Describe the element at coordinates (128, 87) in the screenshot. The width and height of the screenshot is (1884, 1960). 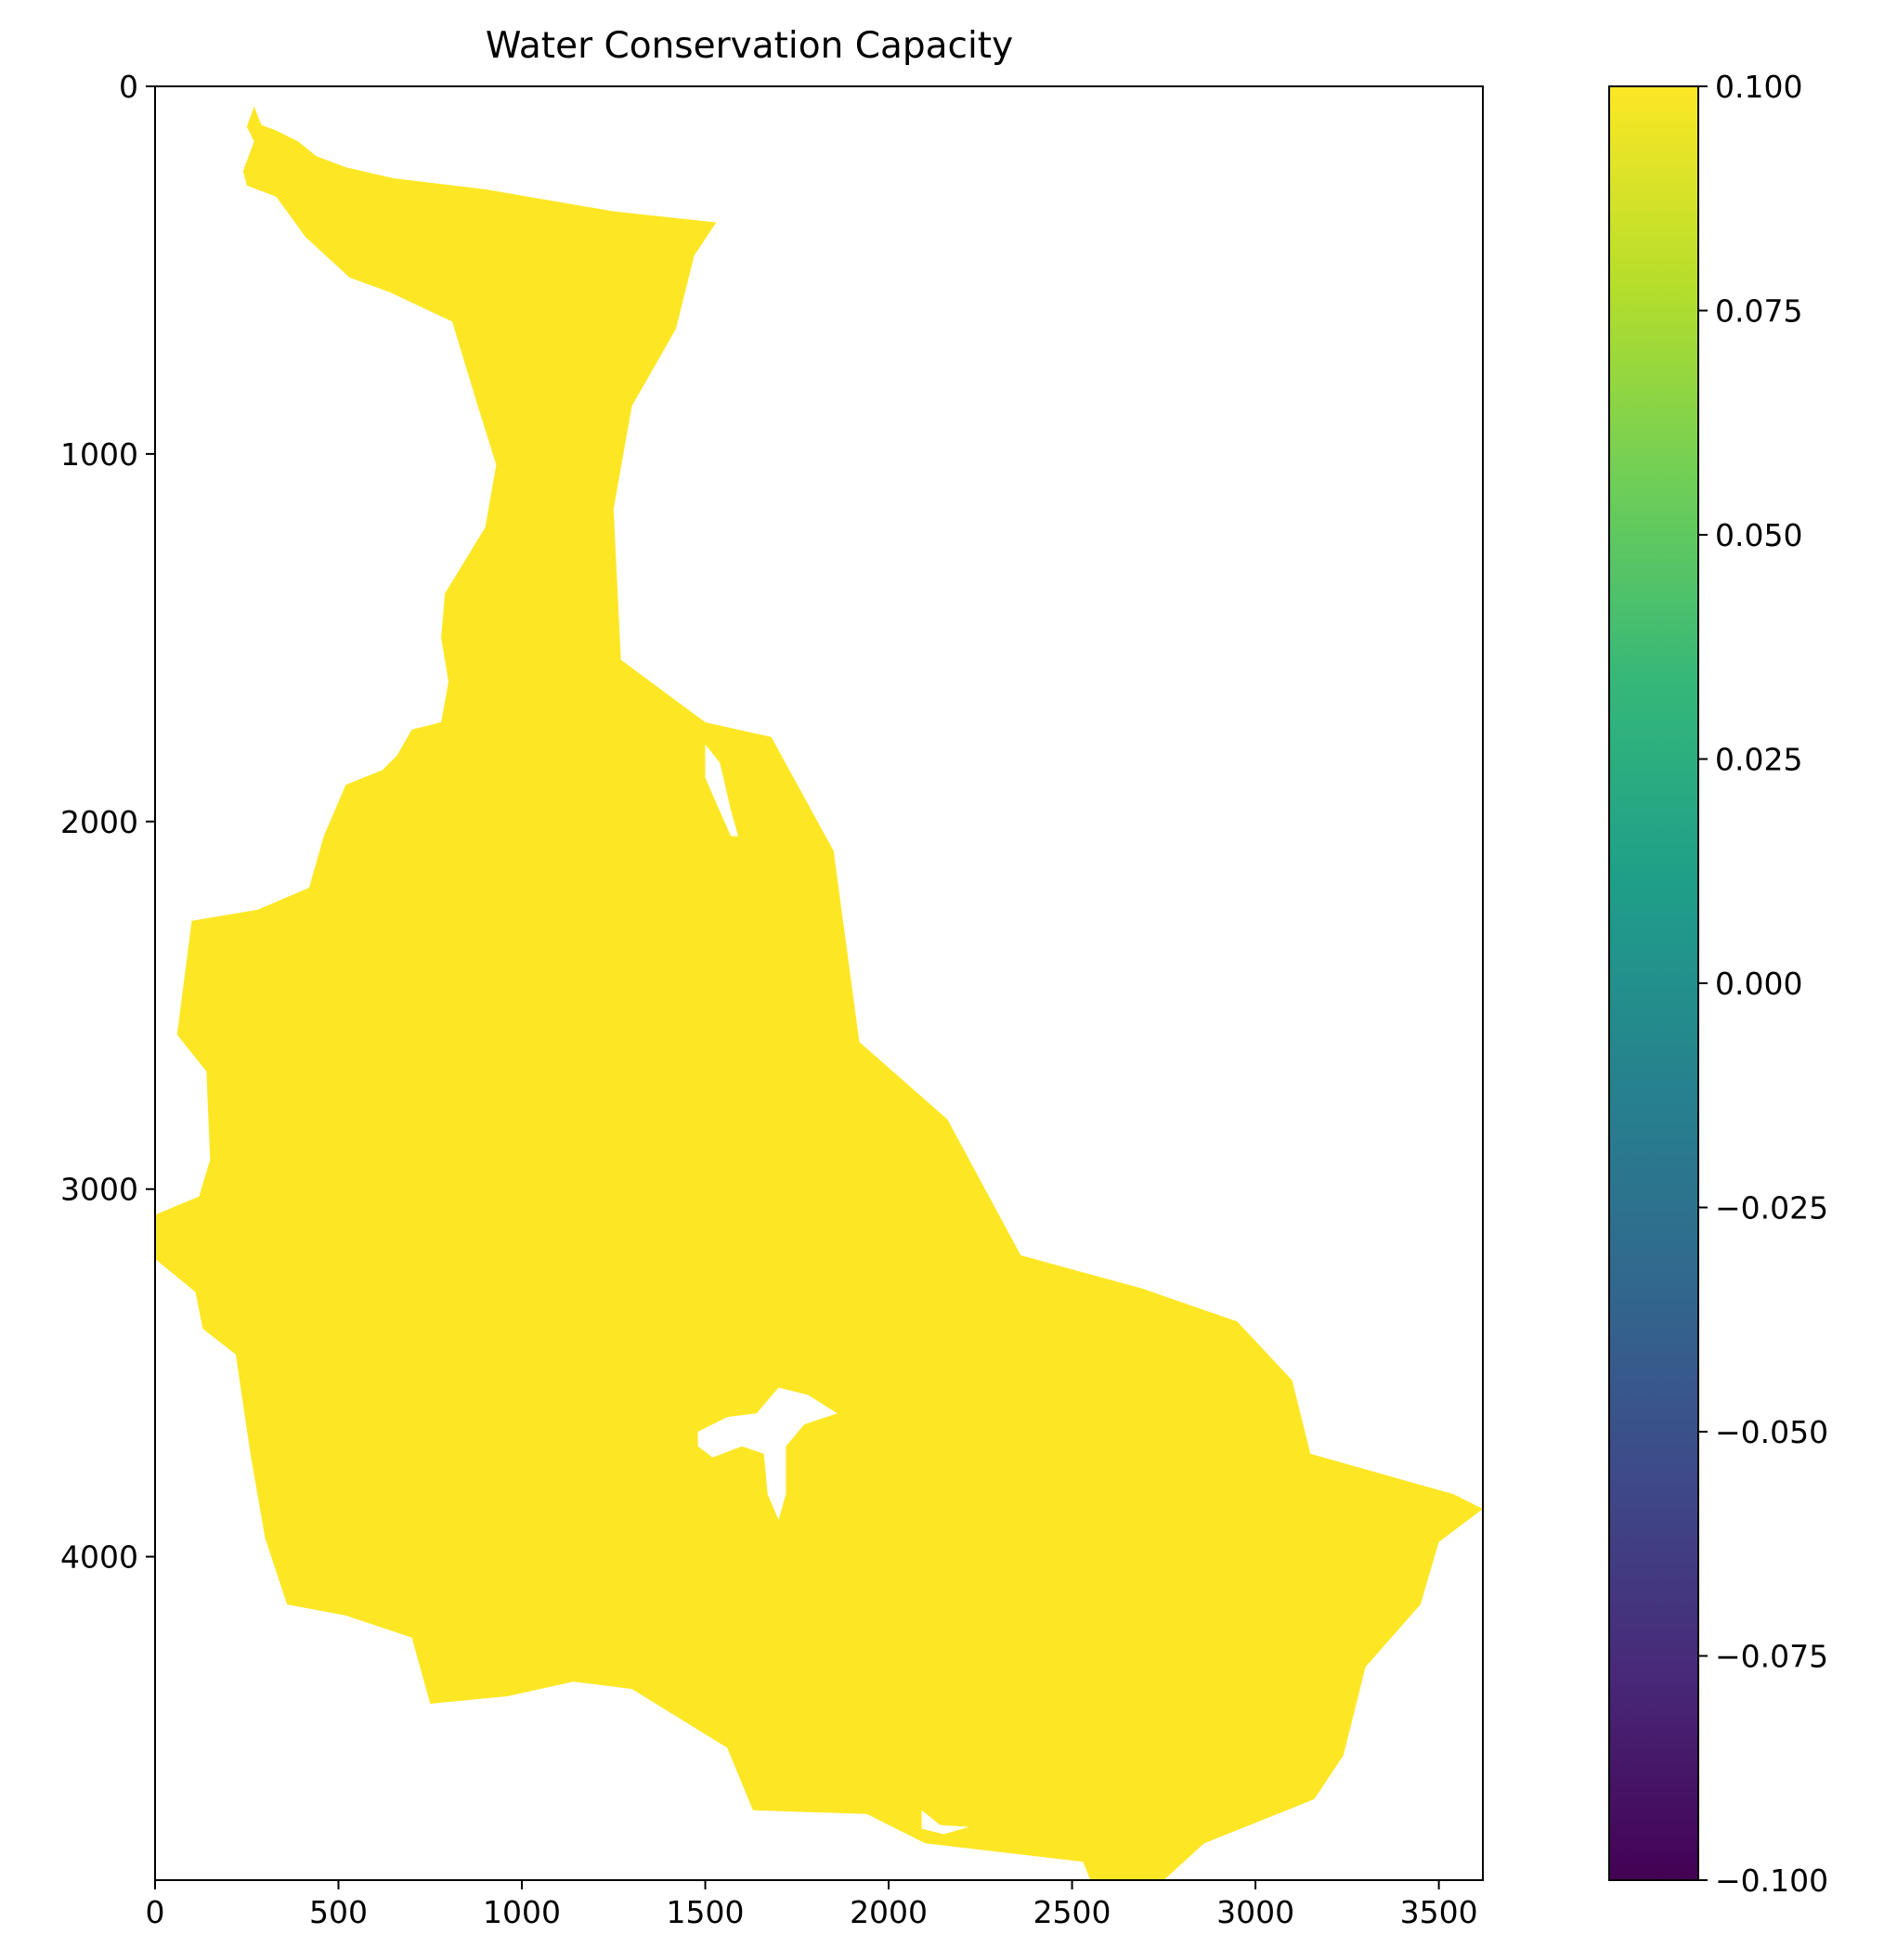
I see `y-tick-label: 0` at that location.